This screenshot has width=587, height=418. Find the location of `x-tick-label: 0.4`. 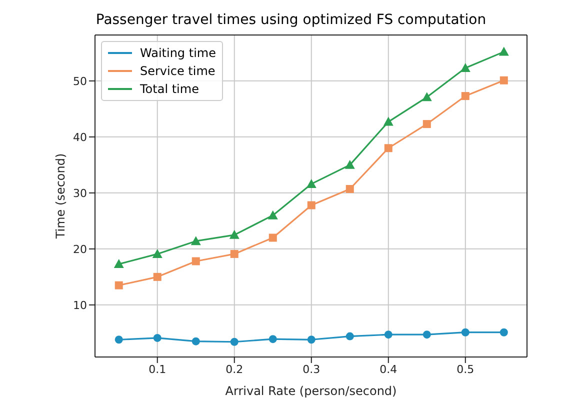

x-tick-label: 0.4 is located at coordinates (389, 369).